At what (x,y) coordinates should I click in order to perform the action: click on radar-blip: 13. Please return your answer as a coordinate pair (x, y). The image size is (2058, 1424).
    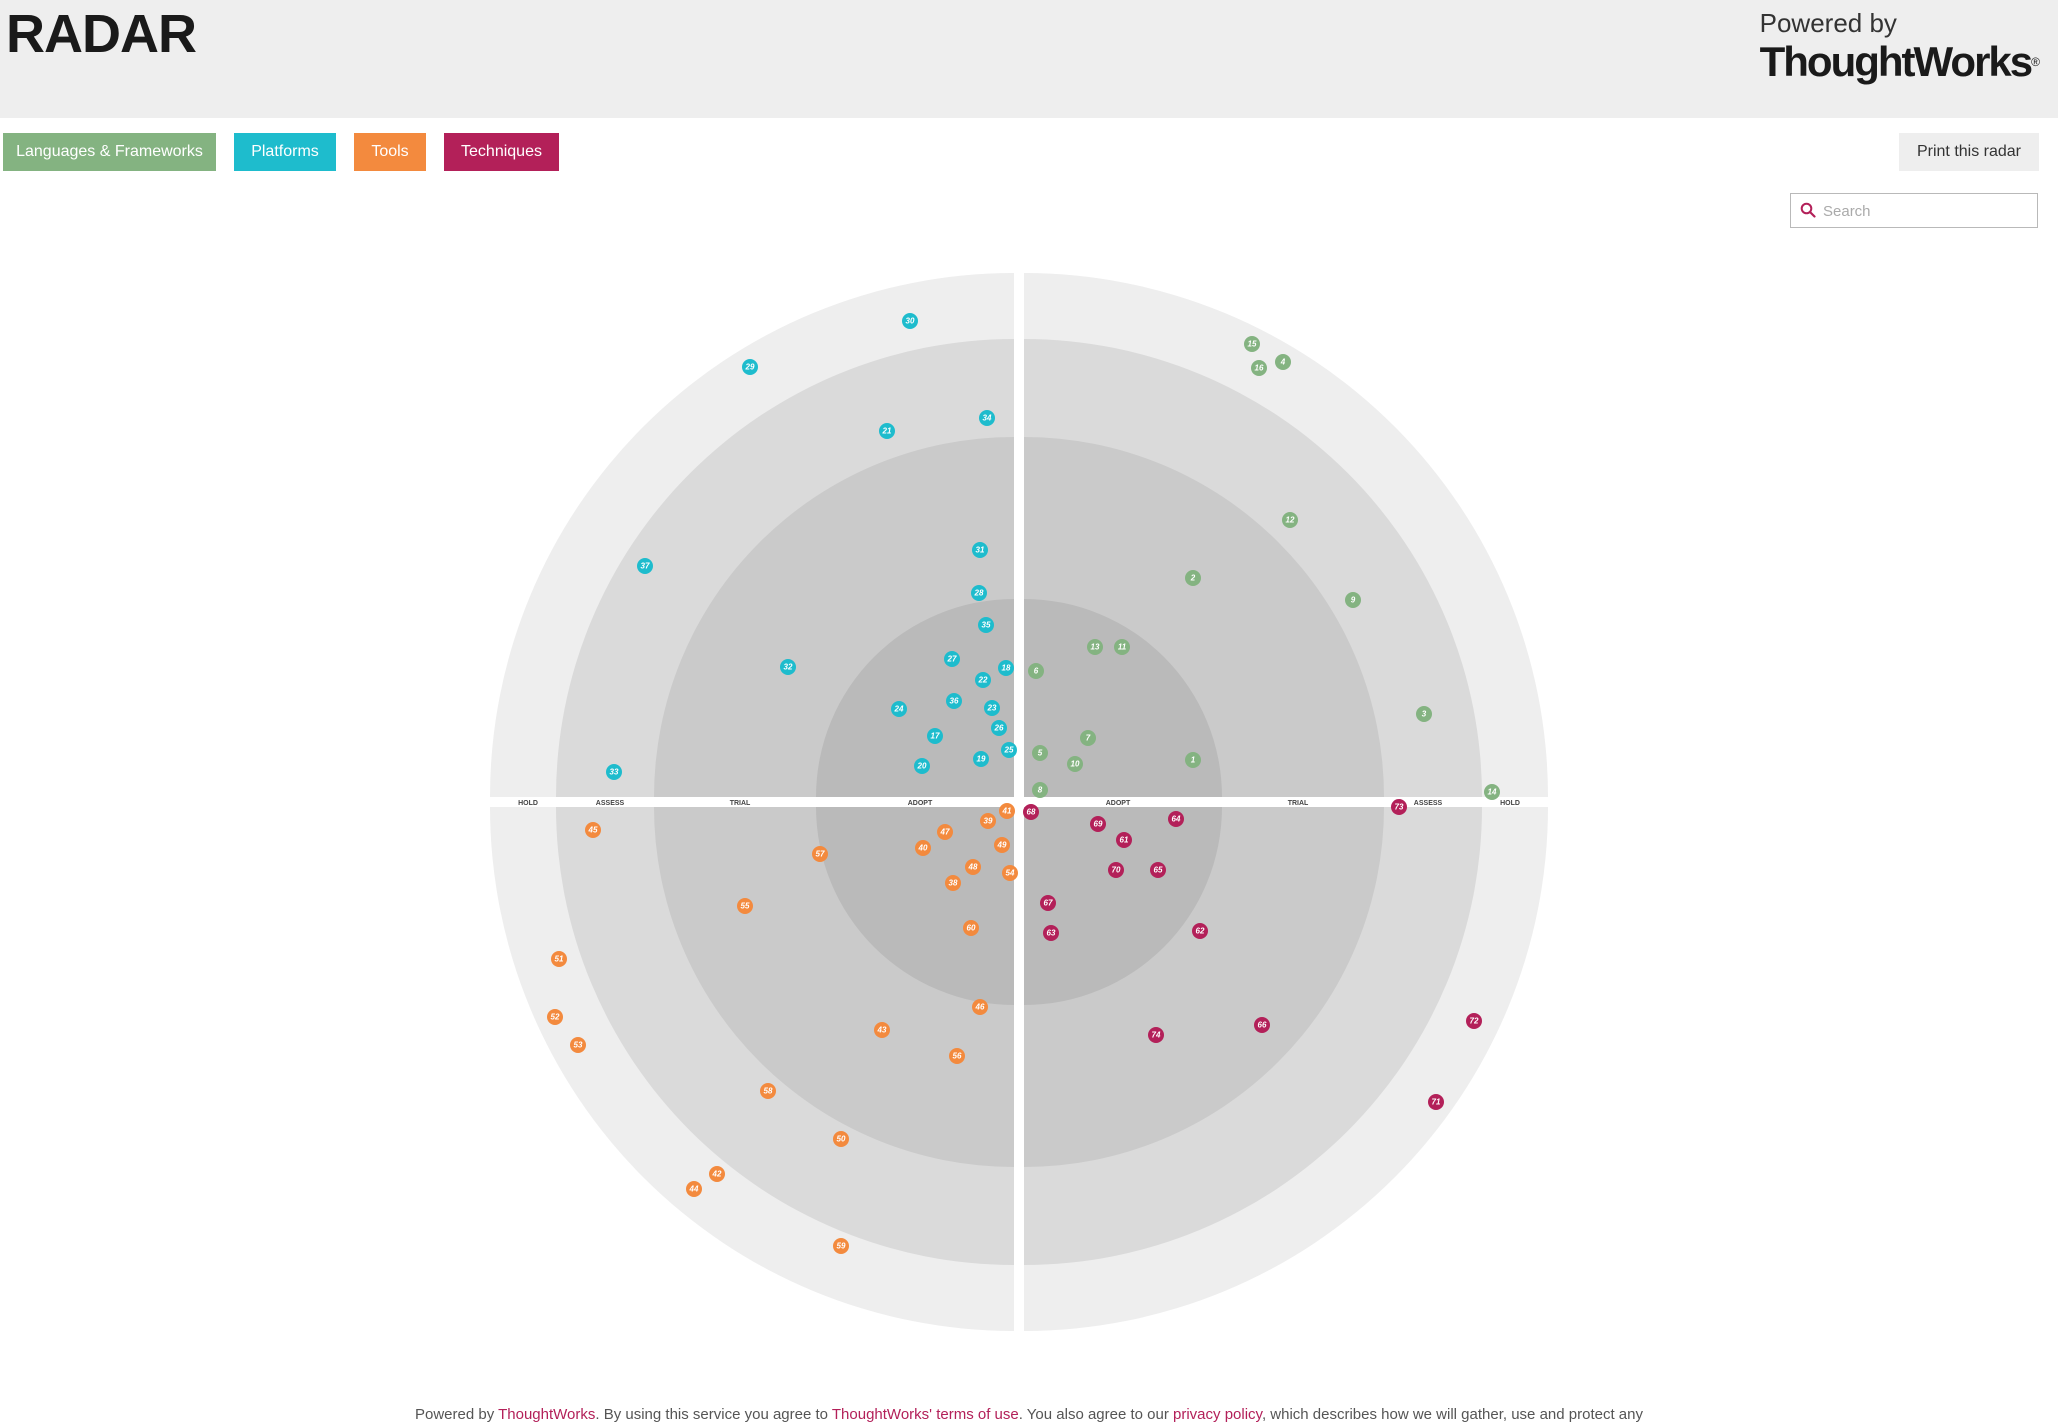
    Looking at the image, I should click on (1095, 647).